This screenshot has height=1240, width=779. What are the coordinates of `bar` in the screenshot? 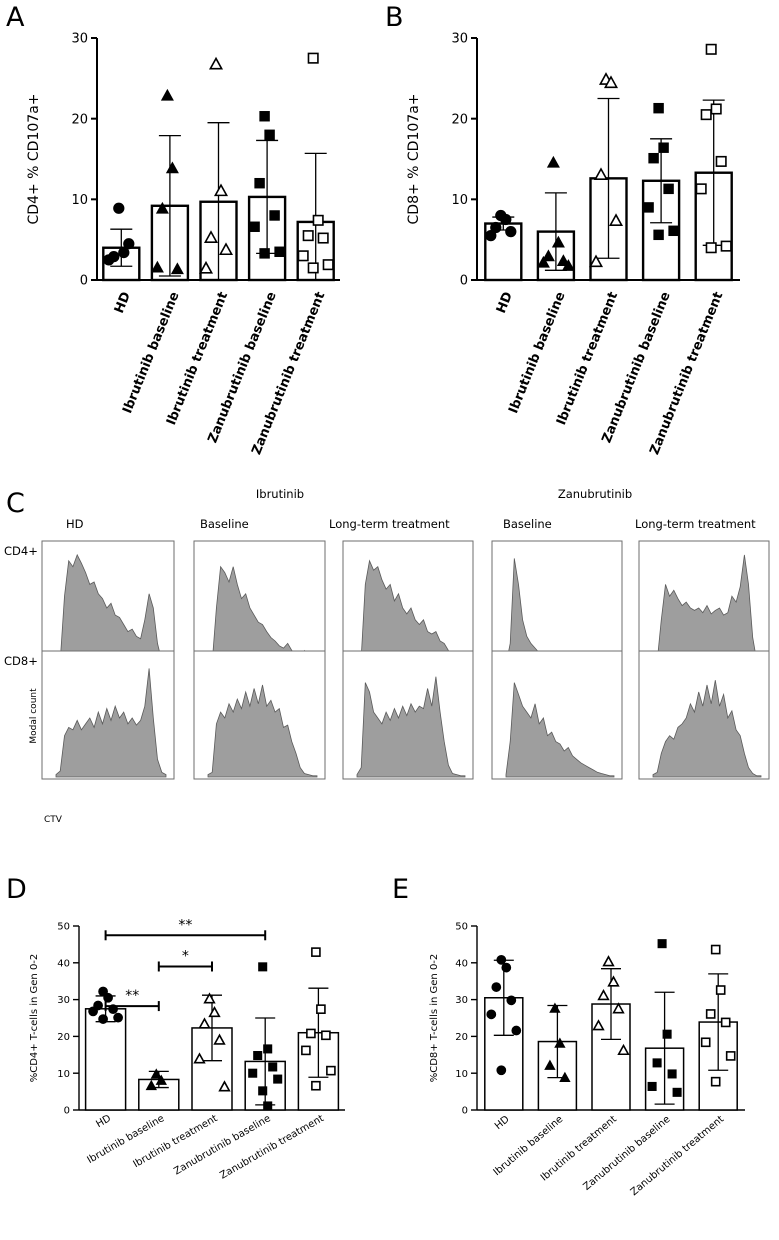 It's located at (105, 1059).